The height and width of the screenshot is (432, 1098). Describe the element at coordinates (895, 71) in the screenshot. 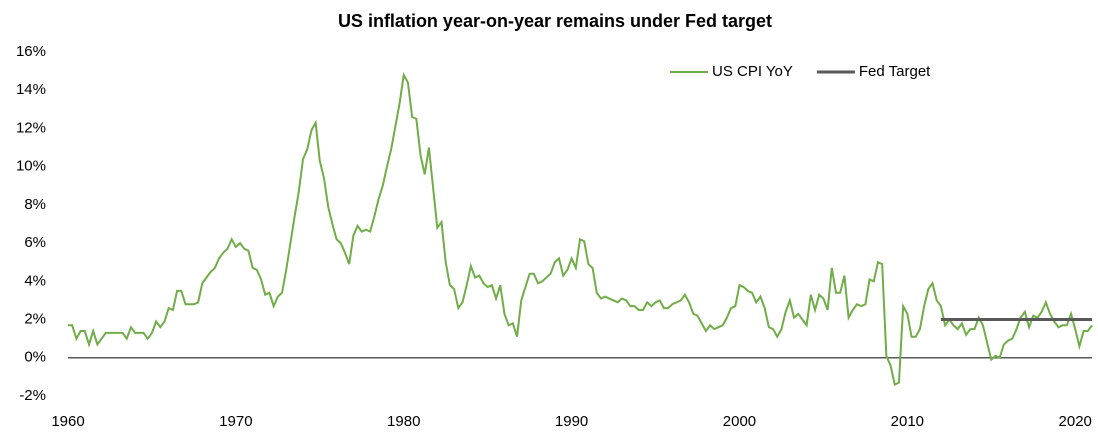

I see `legend-label: Fed Target` at that location.